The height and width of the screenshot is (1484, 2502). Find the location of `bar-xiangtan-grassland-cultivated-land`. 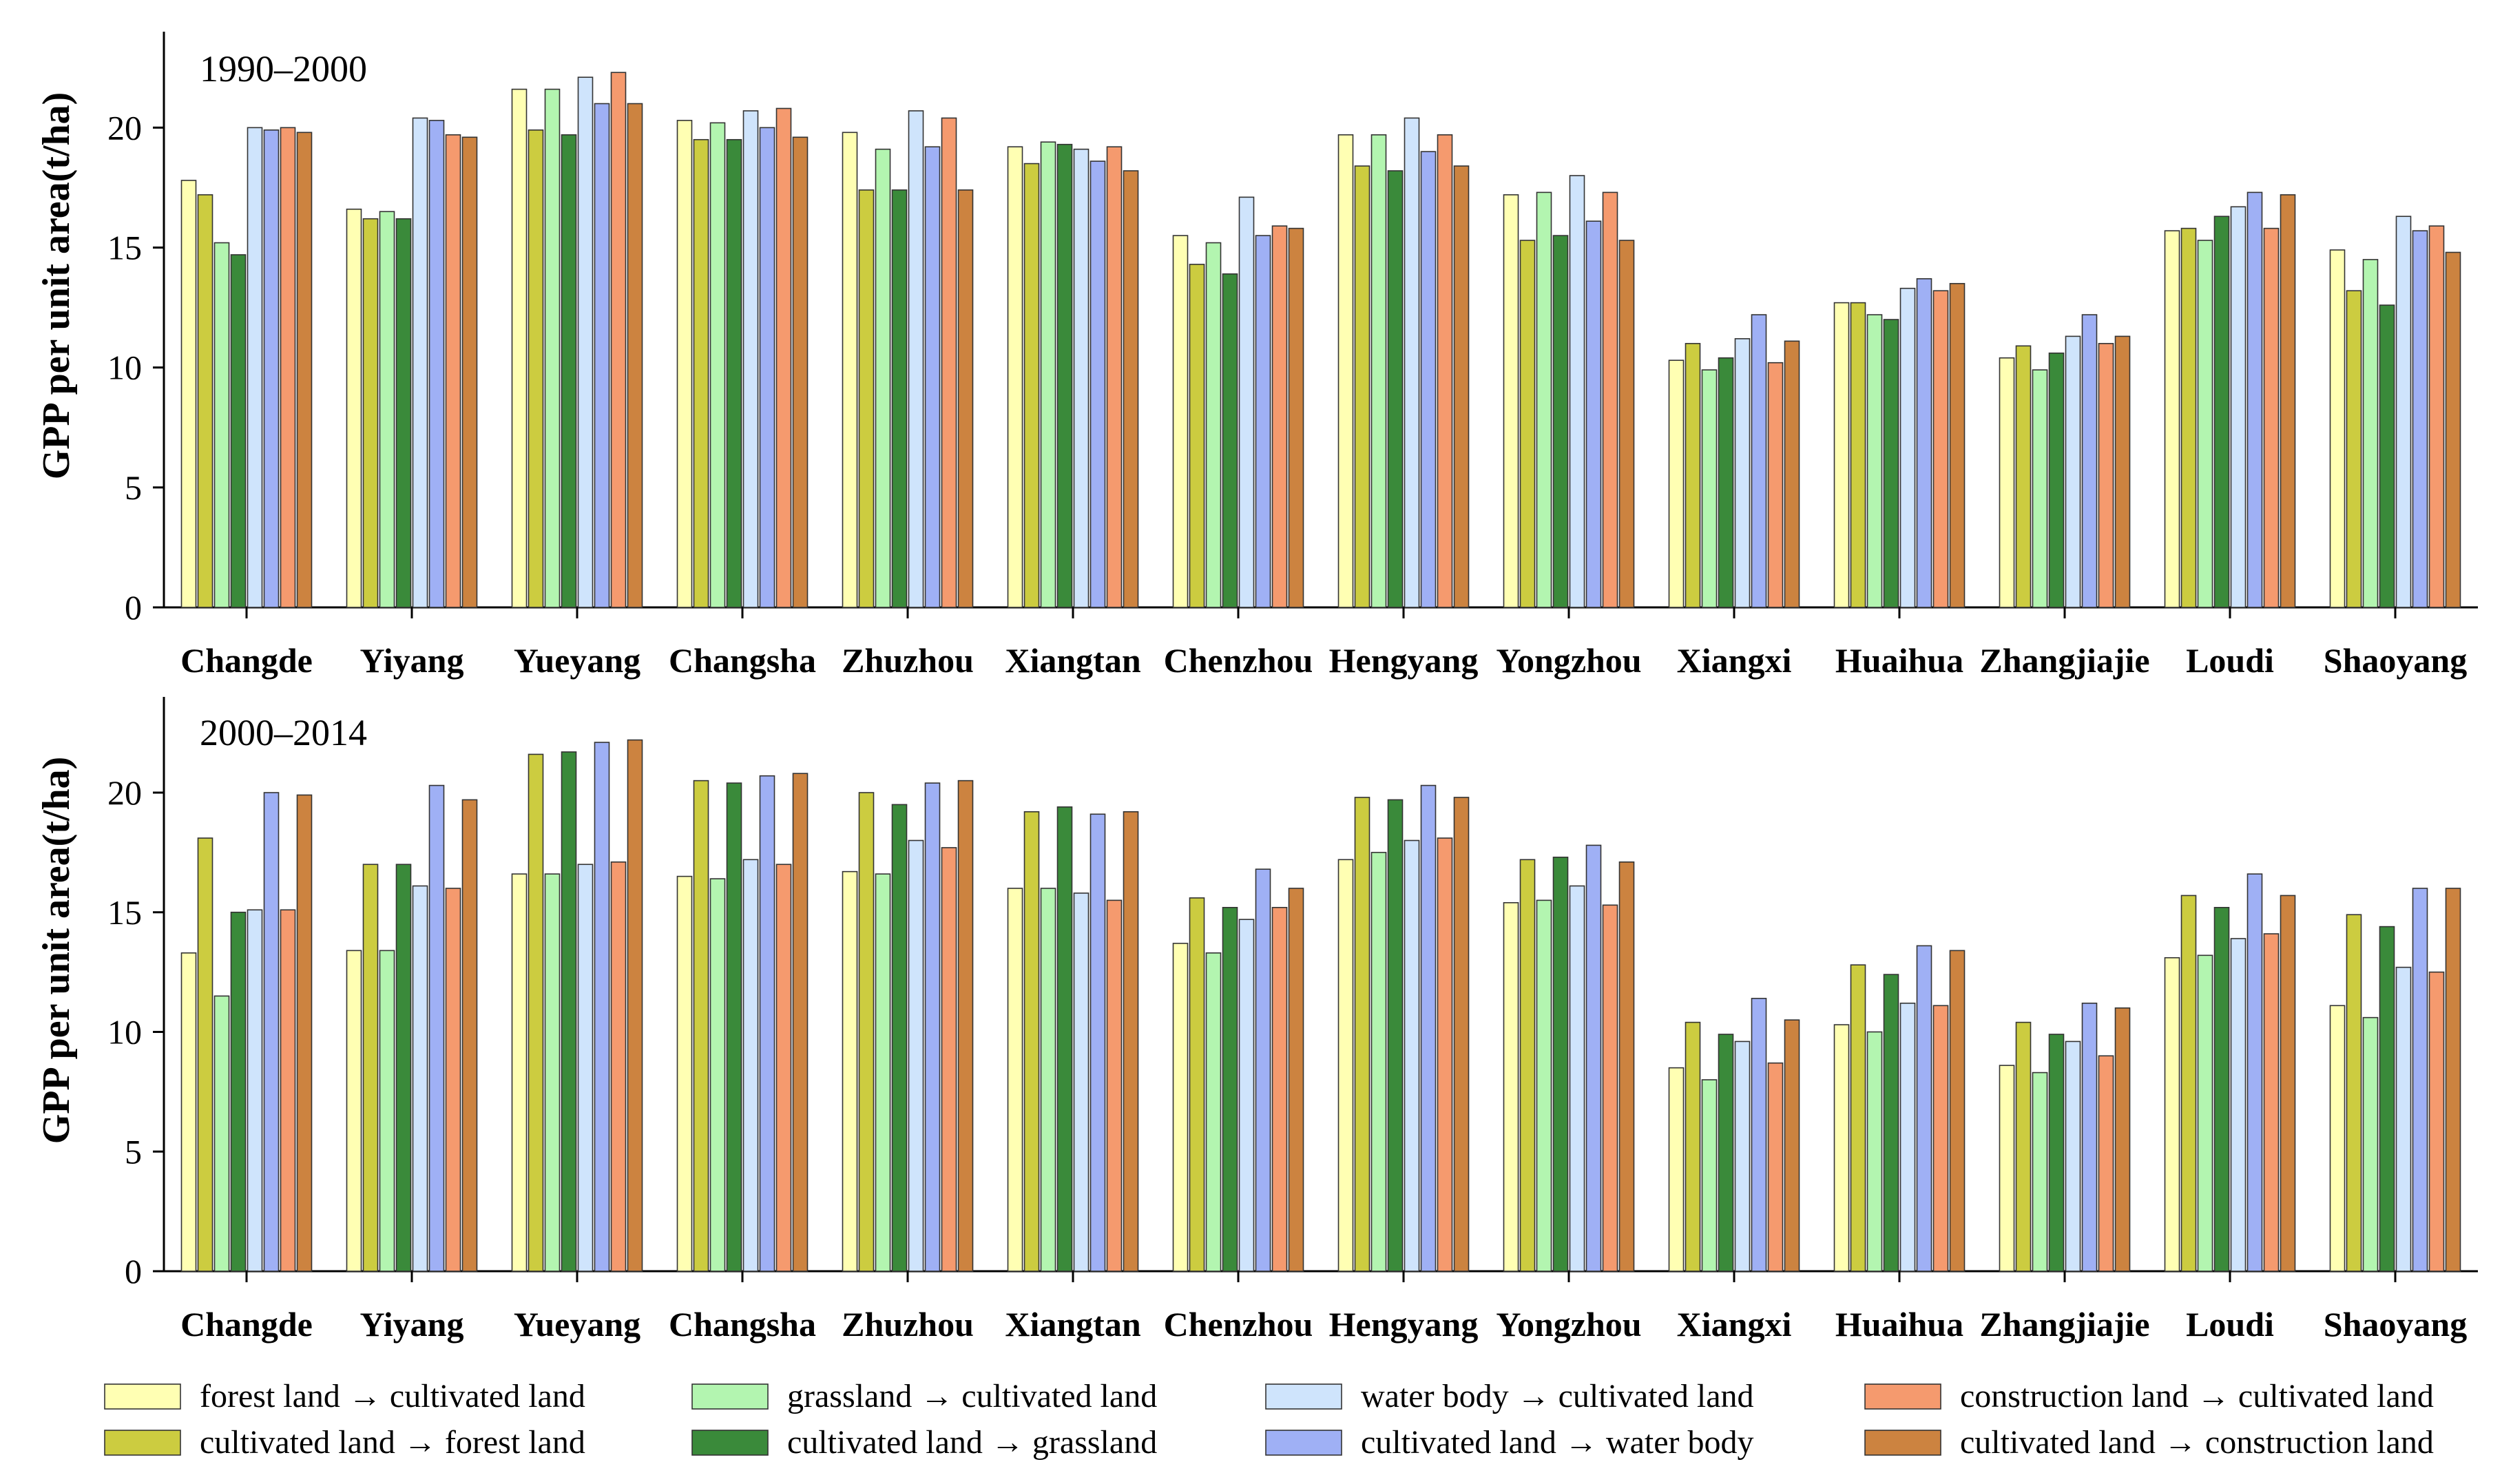

bar-xiangtan-grassland-cultivated-land is located at coordinates (1048, 375).